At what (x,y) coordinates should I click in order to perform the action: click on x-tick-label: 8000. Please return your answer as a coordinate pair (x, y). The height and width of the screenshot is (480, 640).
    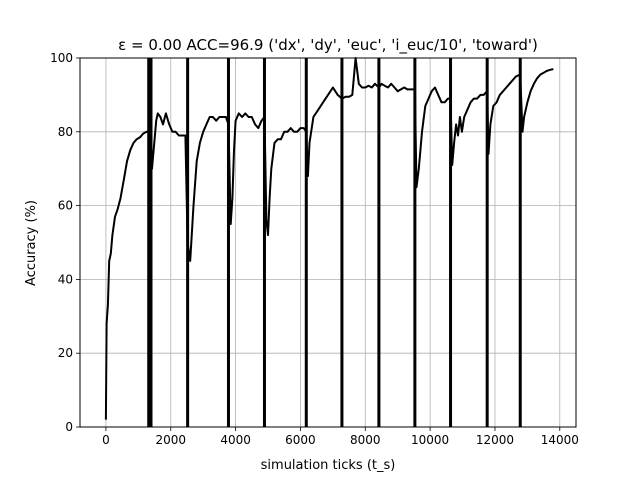
    Looking at the image, I should click on (365, 440).